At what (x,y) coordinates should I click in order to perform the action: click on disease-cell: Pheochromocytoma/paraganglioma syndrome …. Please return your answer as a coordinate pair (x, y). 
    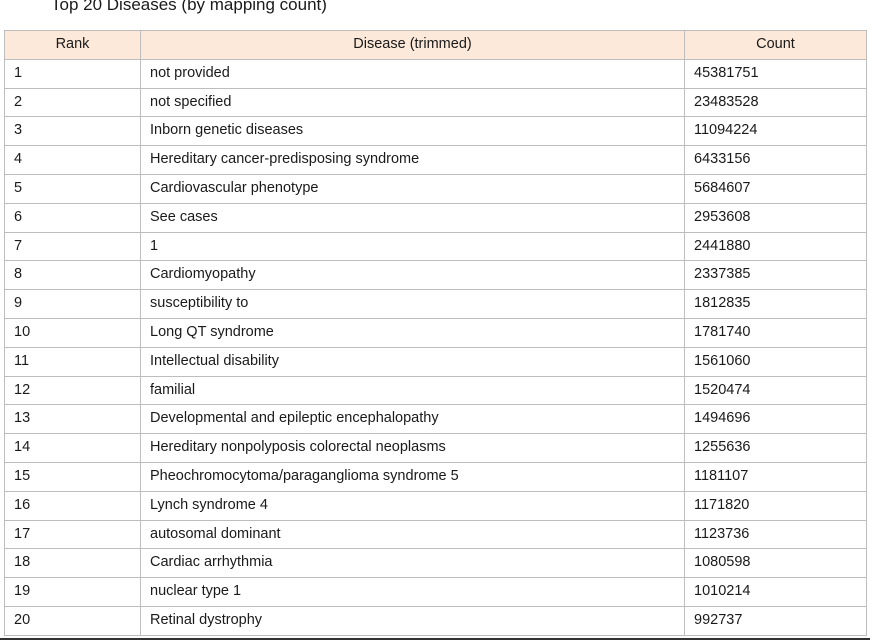
    Looking at the image, I should click on (412, 476).